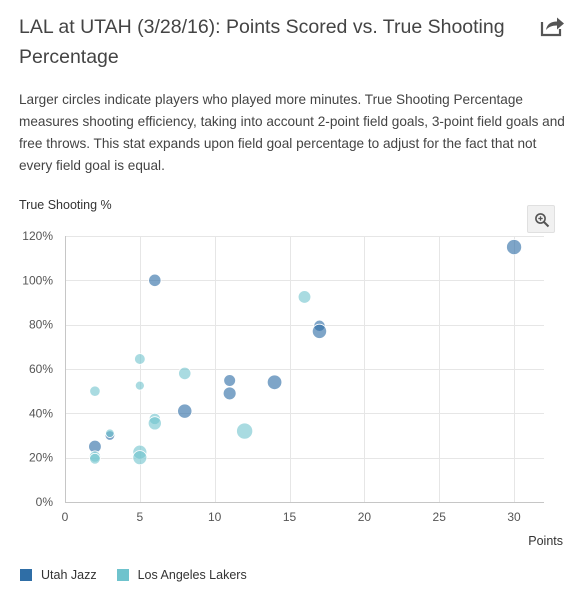  Describe the element at coordinates (45, 502) in the screenshot. I see `y-tick-label: 0%` at that location.